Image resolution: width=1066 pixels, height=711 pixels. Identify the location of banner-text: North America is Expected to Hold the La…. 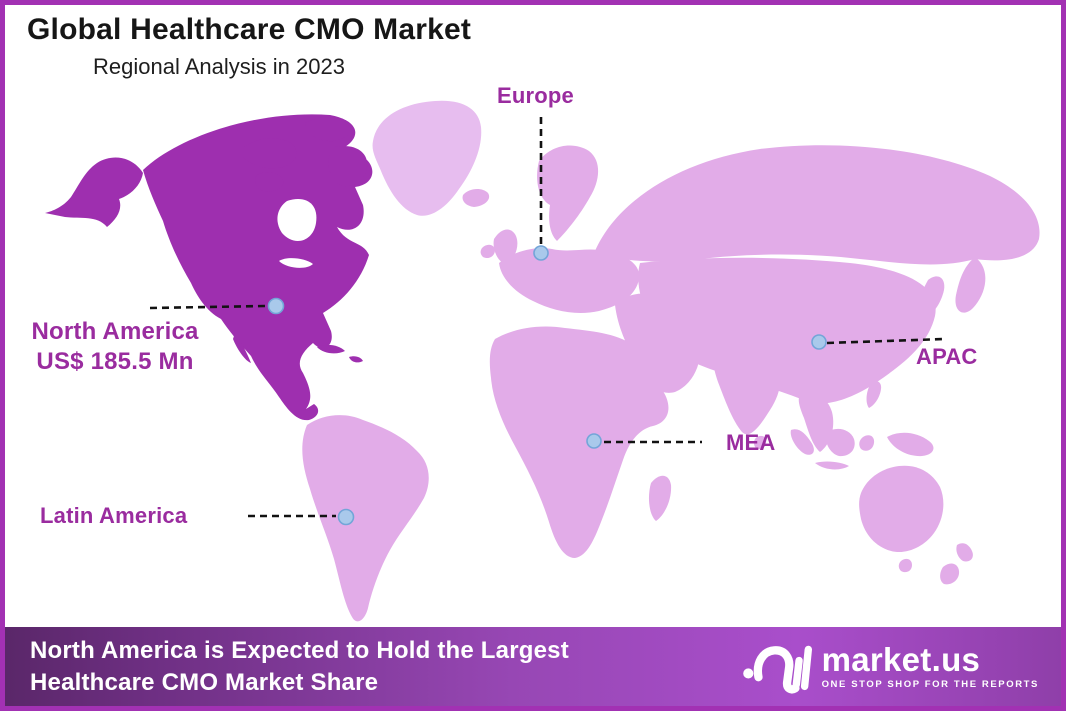
(299, 667).